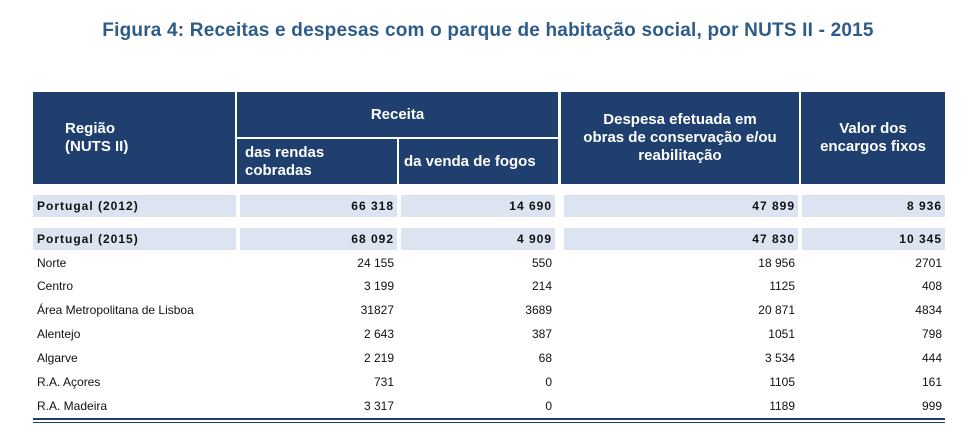 The width and height of the screenshot is (976, 443). Describe the element at coordinates (489, 419) in the screenshot. I see `table-bottom-rule` at that location.